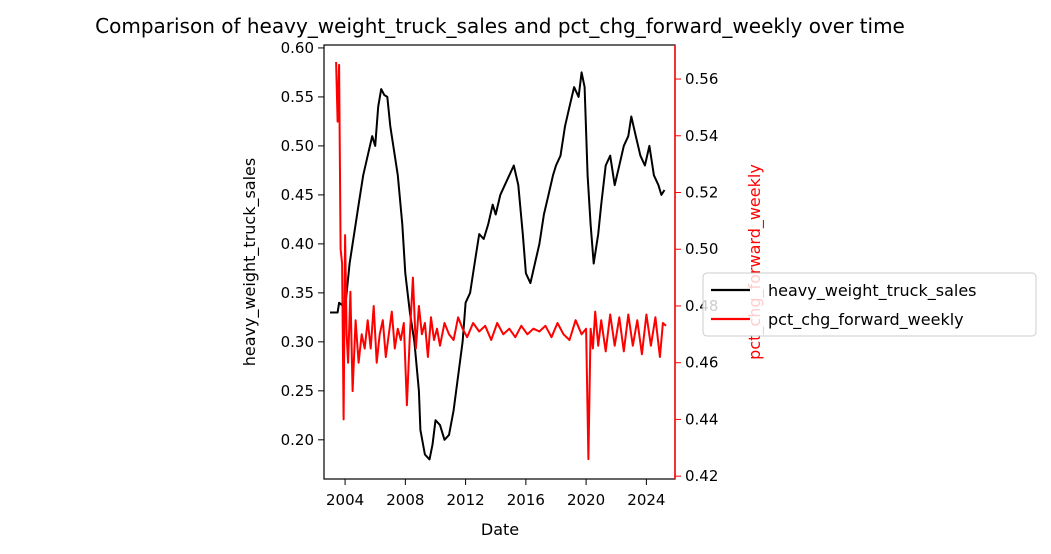 This screenshot has height=554, width=1051. I want to click on x-tick-label: 2004, so click(345, 500).